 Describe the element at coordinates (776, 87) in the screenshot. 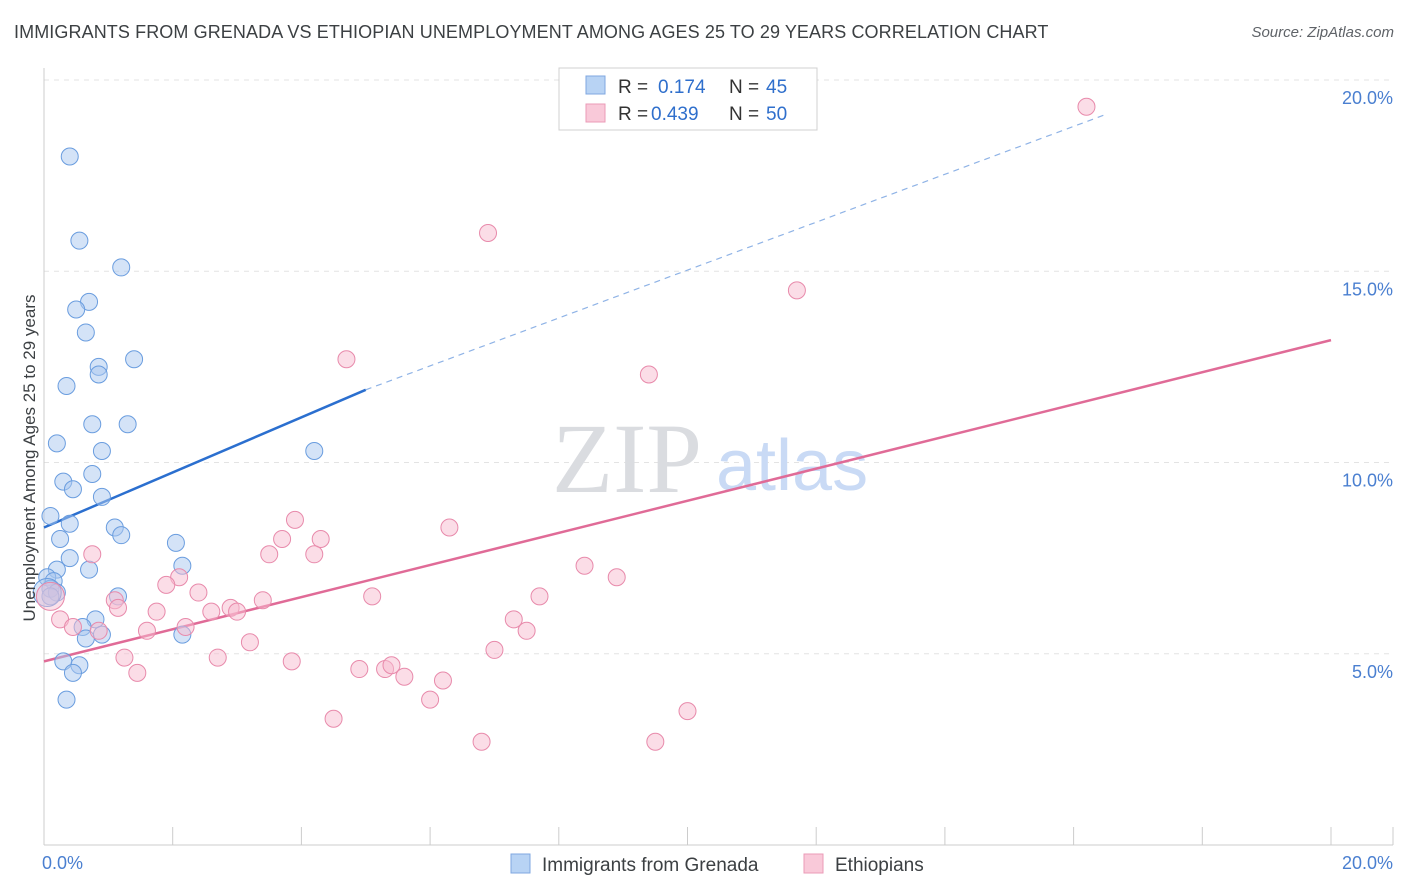

I see `stats-n-value-grenada: 45` at that location.